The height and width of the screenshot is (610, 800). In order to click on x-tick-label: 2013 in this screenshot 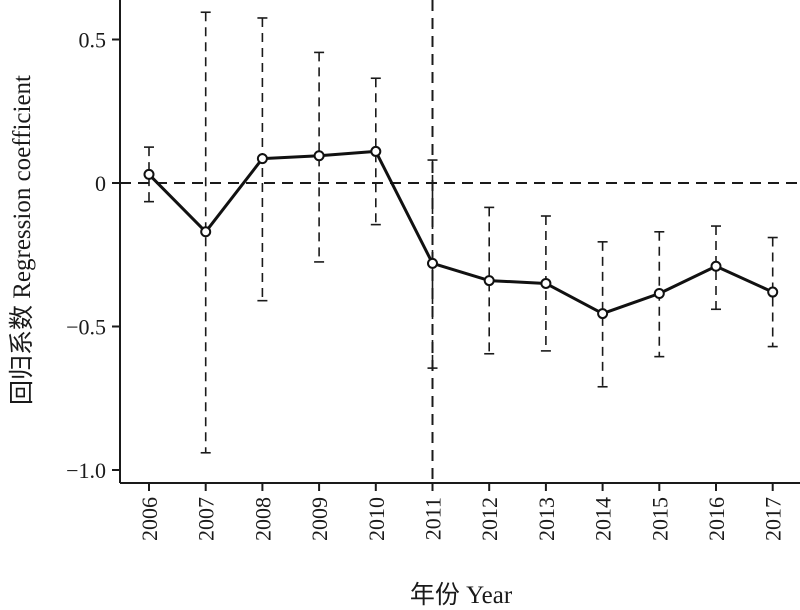, I will do `click(546, 519)`.